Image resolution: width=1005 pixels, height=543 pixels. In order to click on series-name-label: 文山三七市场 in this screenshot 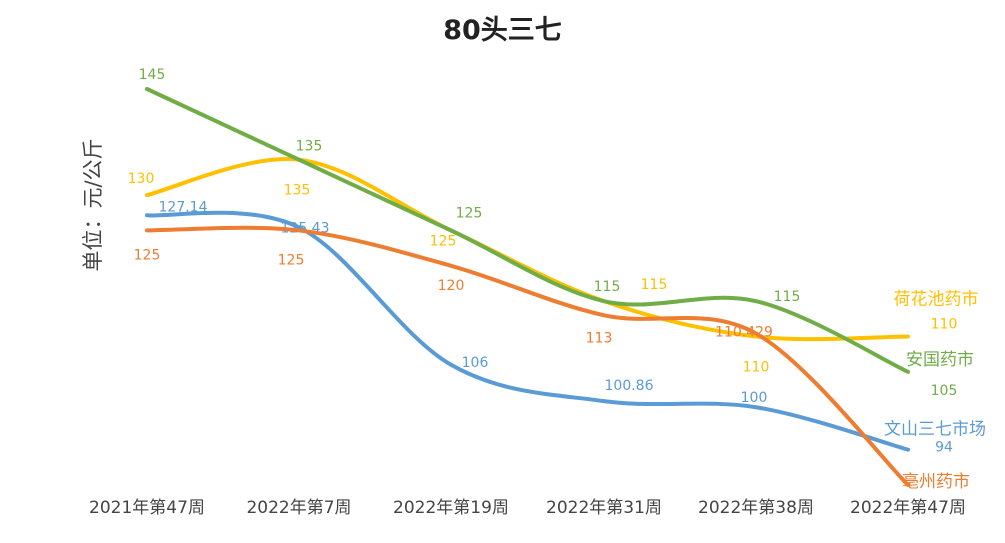, I will do `click(935, 430)`.